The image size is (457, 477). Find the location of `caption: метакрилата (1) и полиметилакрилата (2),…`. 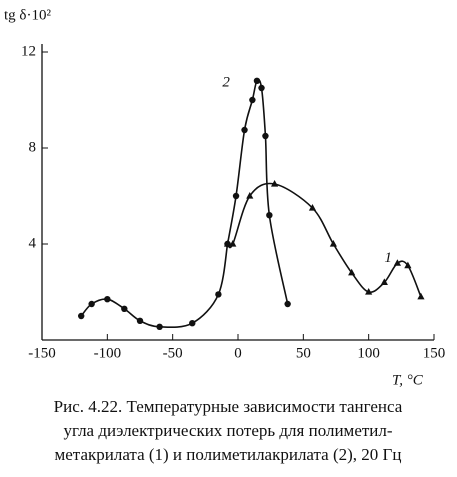

caption: метакрилата (1) и полиметилакрилата (2),… is located at coordinates (228, 454).